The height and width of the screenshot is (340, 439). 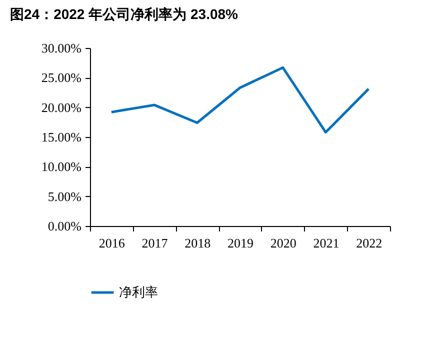 I want to click on x-tick-label: 2022, so click(x=369, y=243).